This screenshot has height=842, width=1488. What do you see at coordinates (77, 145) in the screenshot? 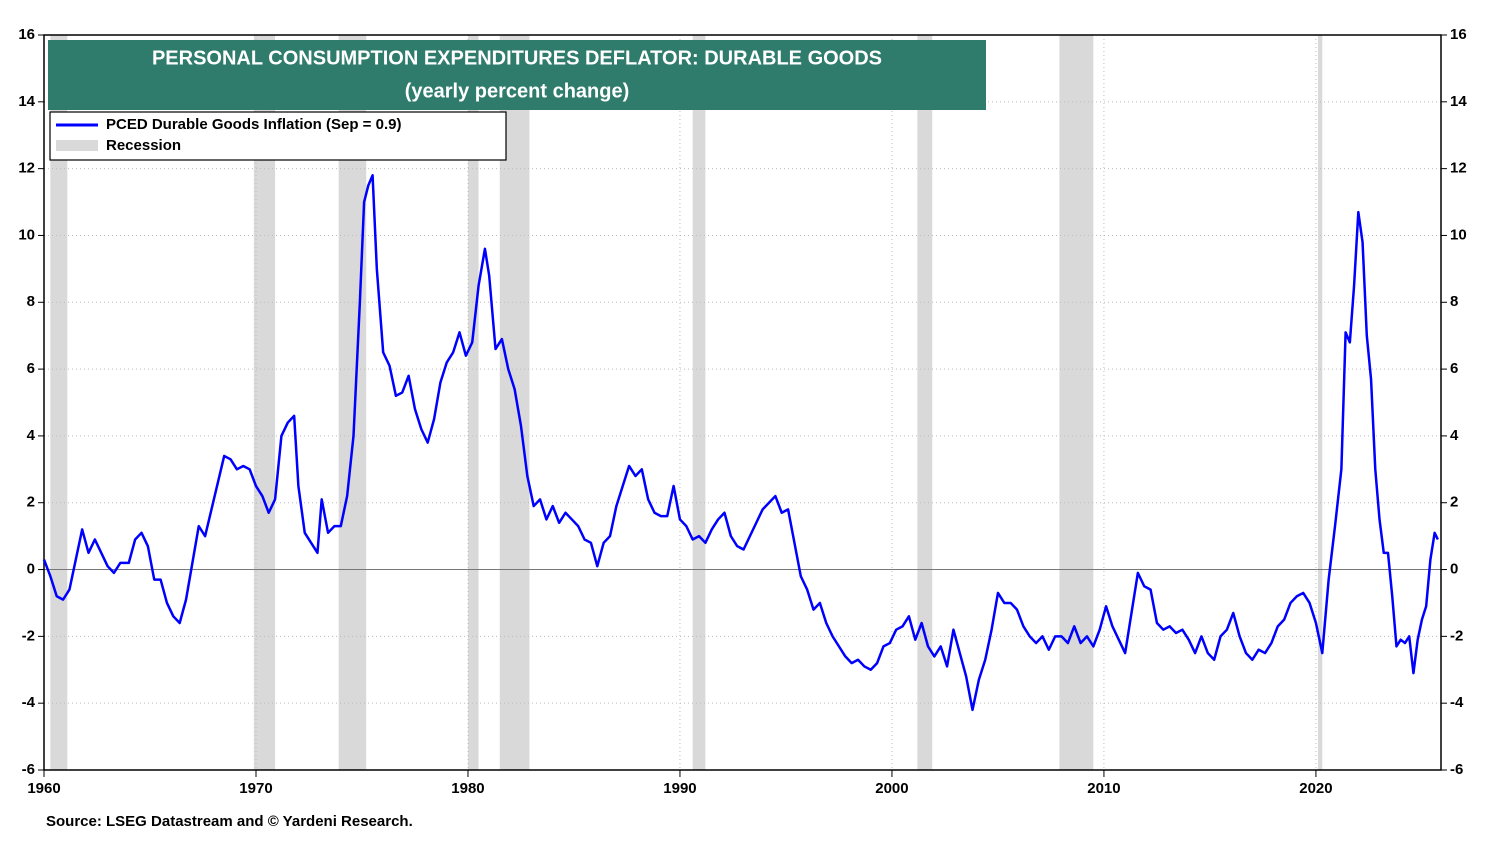
I see `legend-swatch` at bounding box center [77, 145].